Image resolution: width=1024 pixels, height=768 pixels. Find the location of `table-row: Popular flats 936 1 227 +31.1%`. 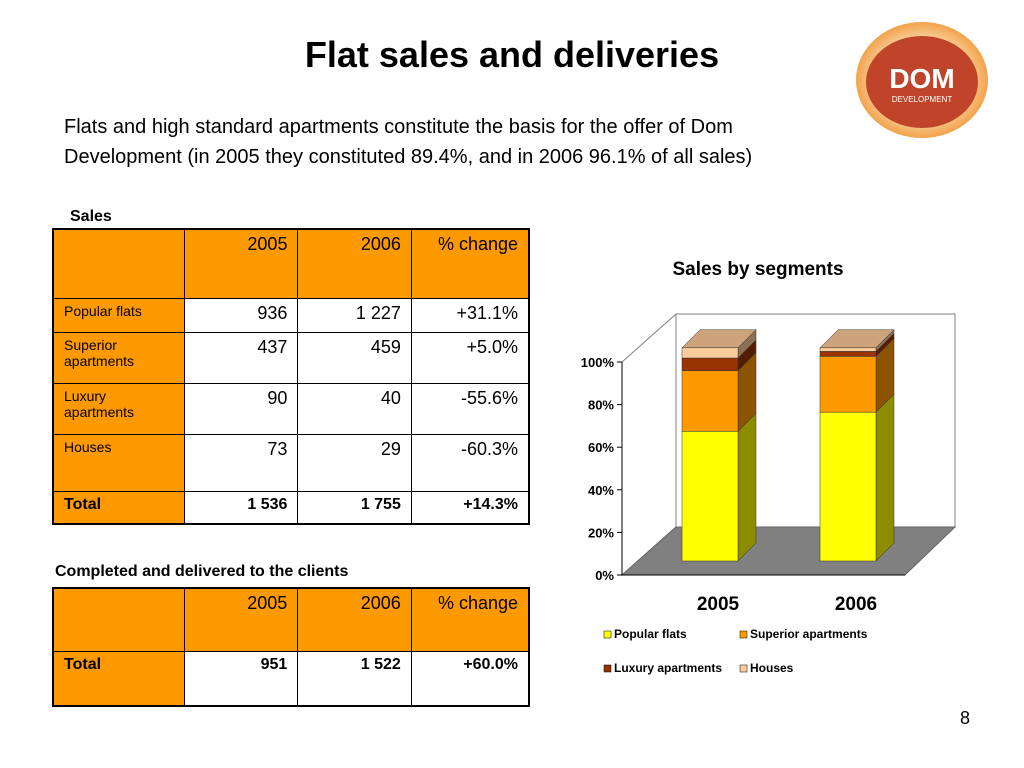

table-row: Popular flats 936 1 227 +31.1% is located at coordinates (291, 315).